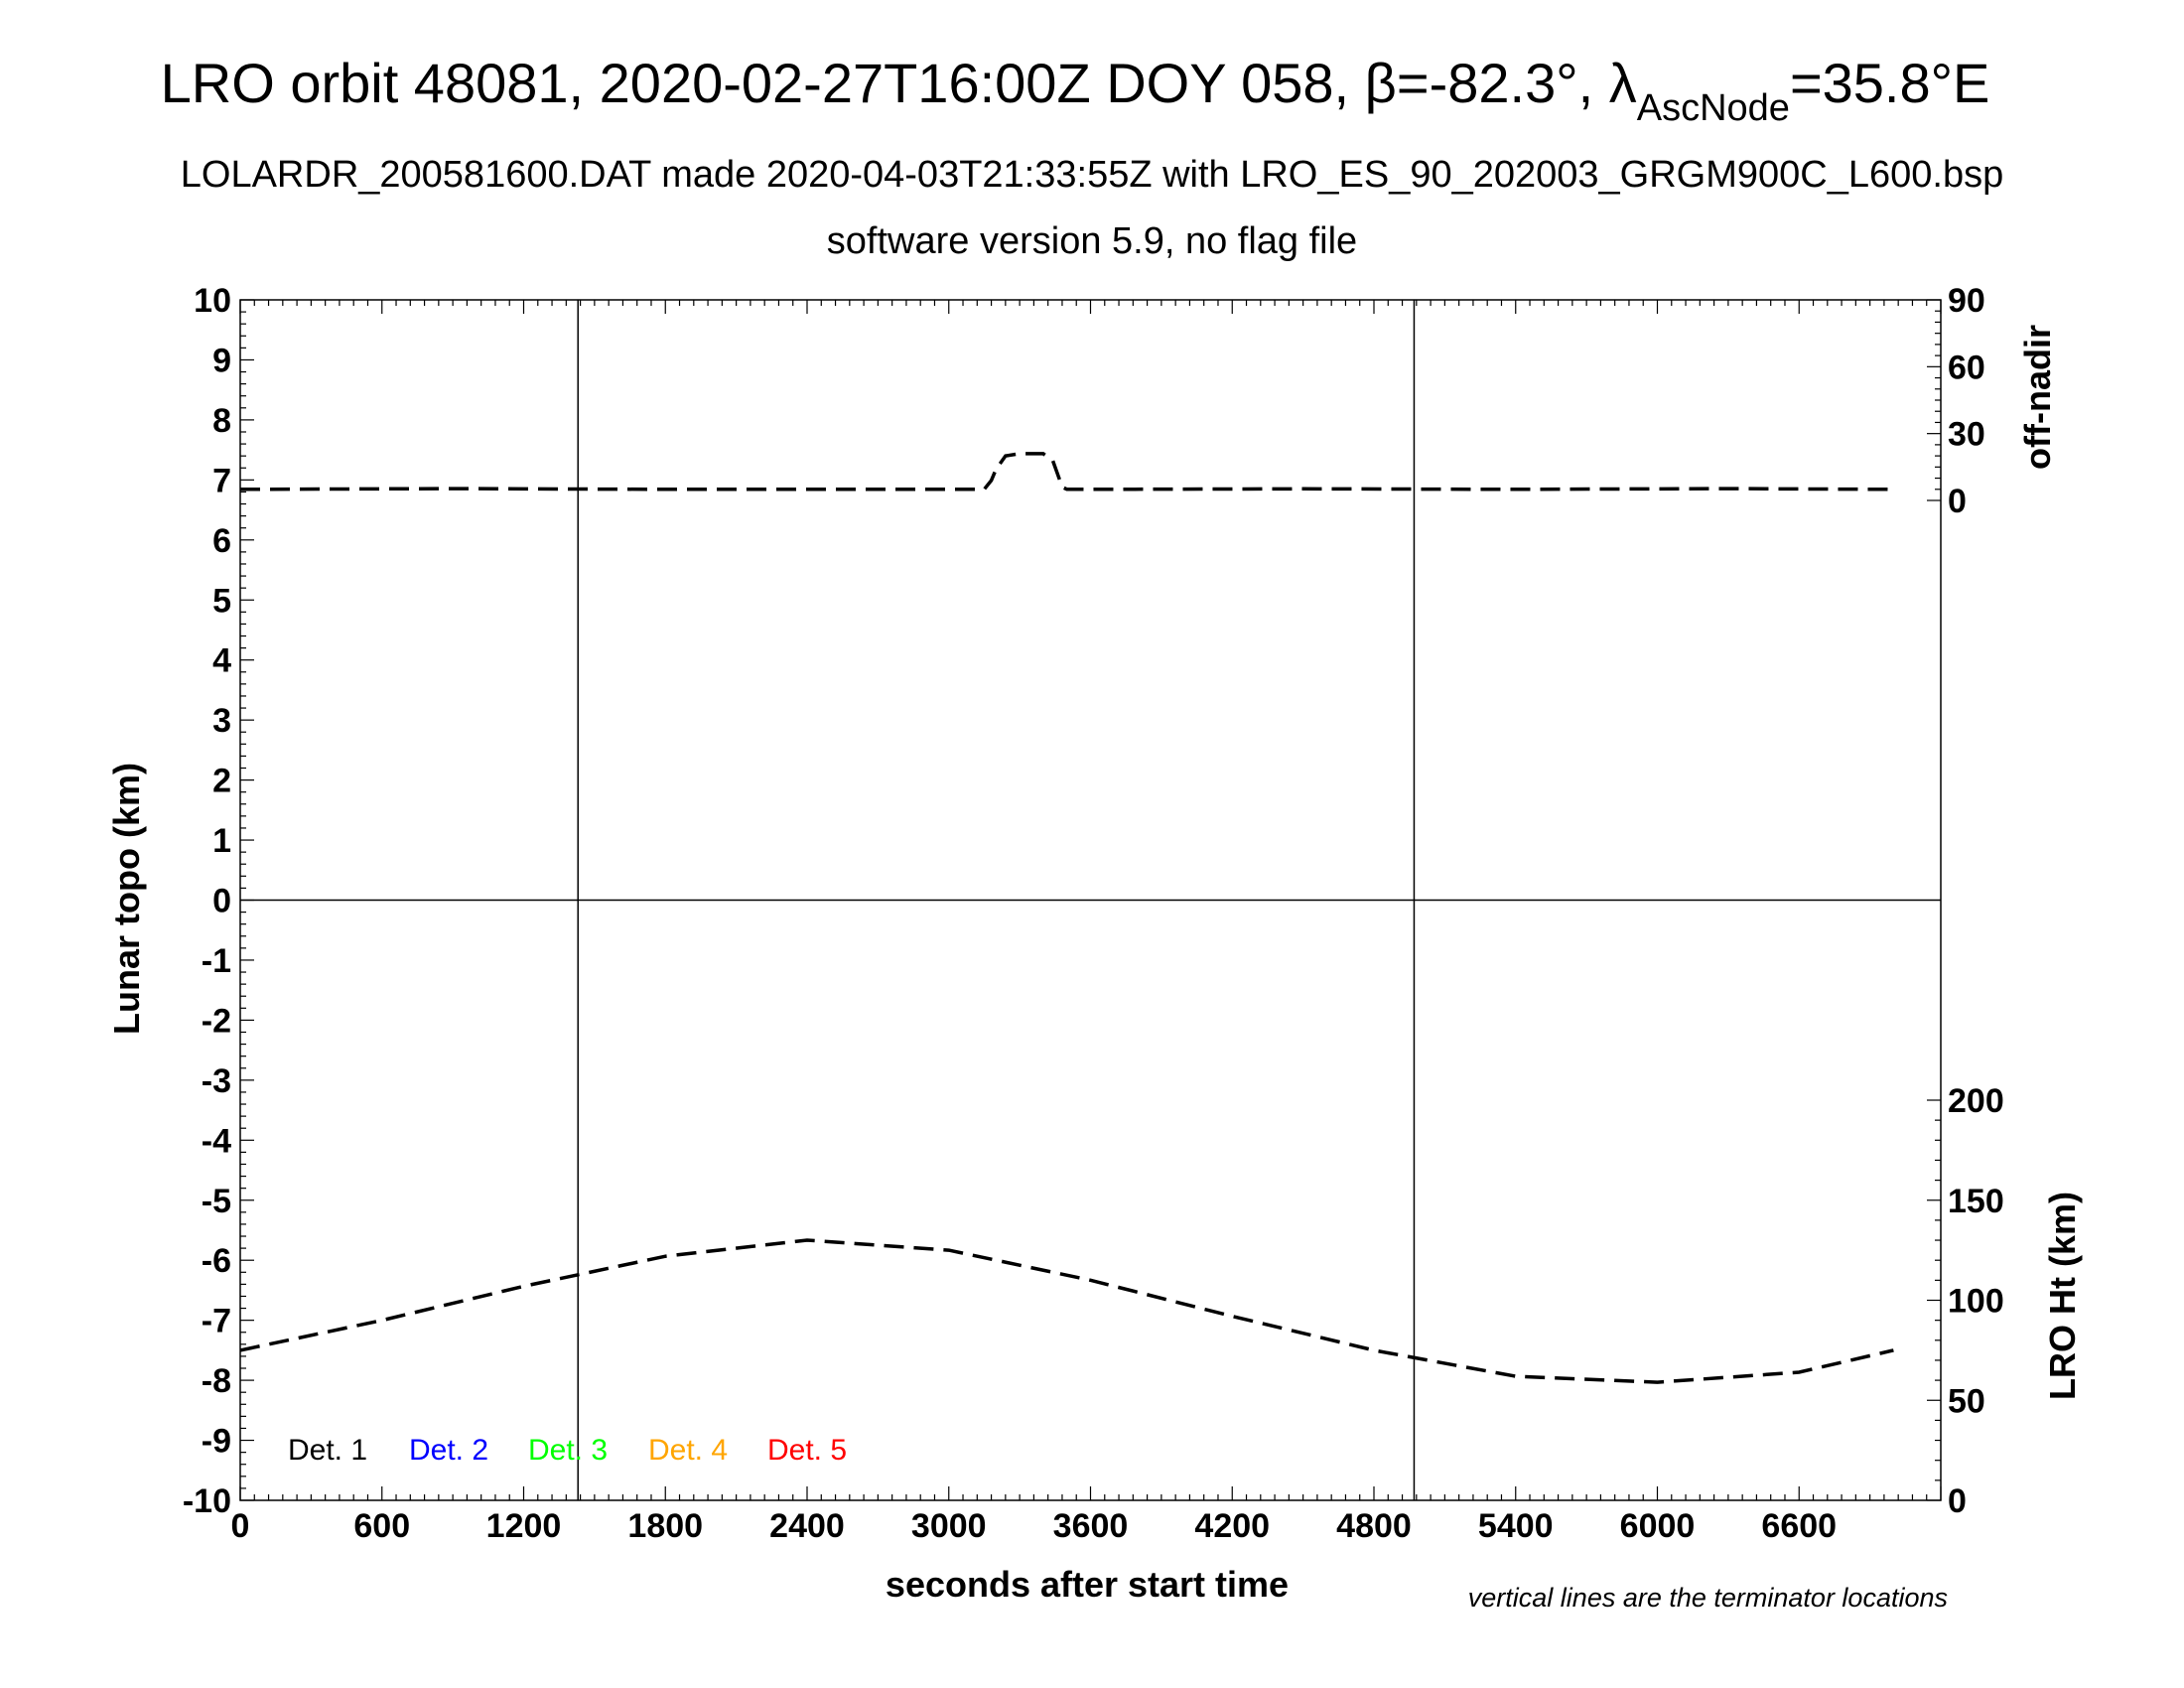 The image size is (2184, 1688). Describe the element at coordinates (221, 421) in the screenshot. I see `y-tick-label: 8` at that location.